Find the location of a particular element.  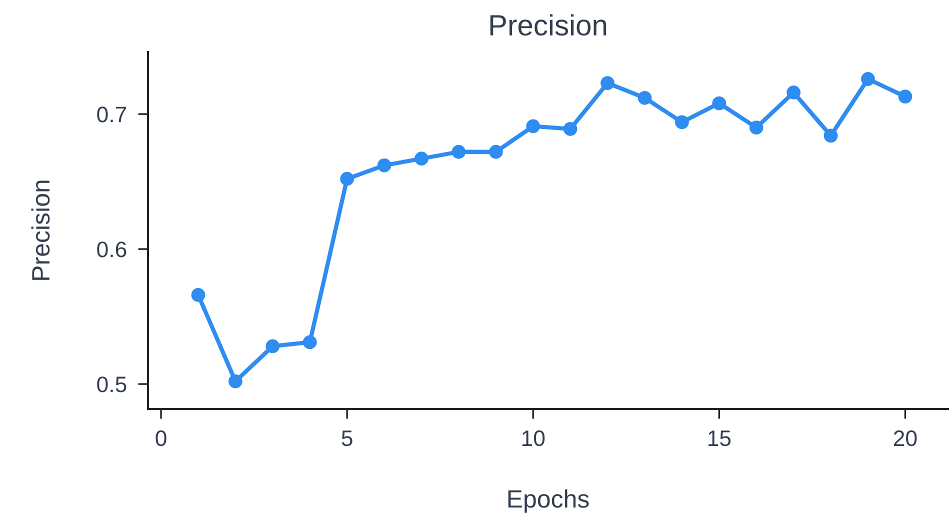

x-tick-label: 5 is located at coordinates (347, 438).